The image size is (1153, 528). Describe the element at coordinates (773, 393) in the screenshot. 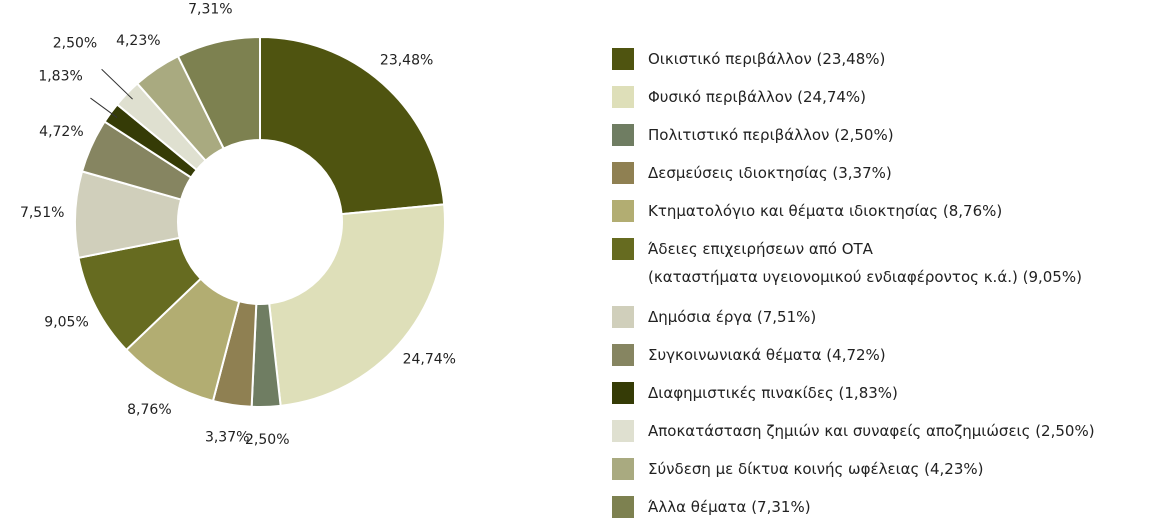

I see `legend-label: Διαφημιστικές πινακίδες (1,83%)` at that location.